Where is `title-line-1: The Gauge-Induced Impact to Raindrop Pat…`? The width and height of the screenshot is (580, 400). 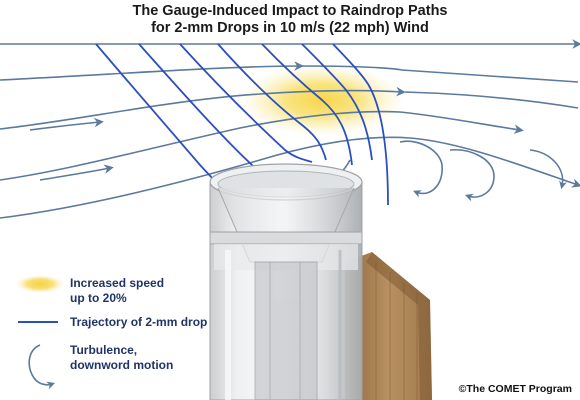
title-line-1: The Gauge-Induced Impact to Raindrop Pat… is located at coordinates (290, 11).